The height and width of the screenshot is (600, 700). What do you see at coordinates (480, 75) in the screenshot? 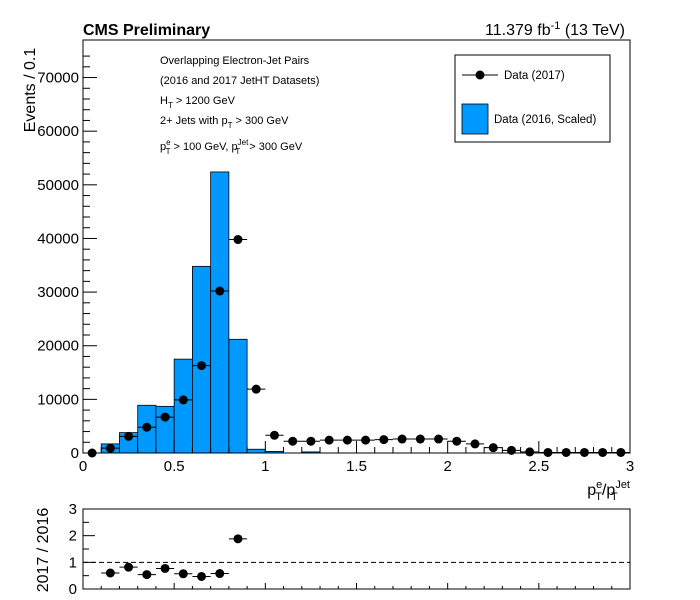
I see `legend-marker-2017` at bounding box center [480, 75].